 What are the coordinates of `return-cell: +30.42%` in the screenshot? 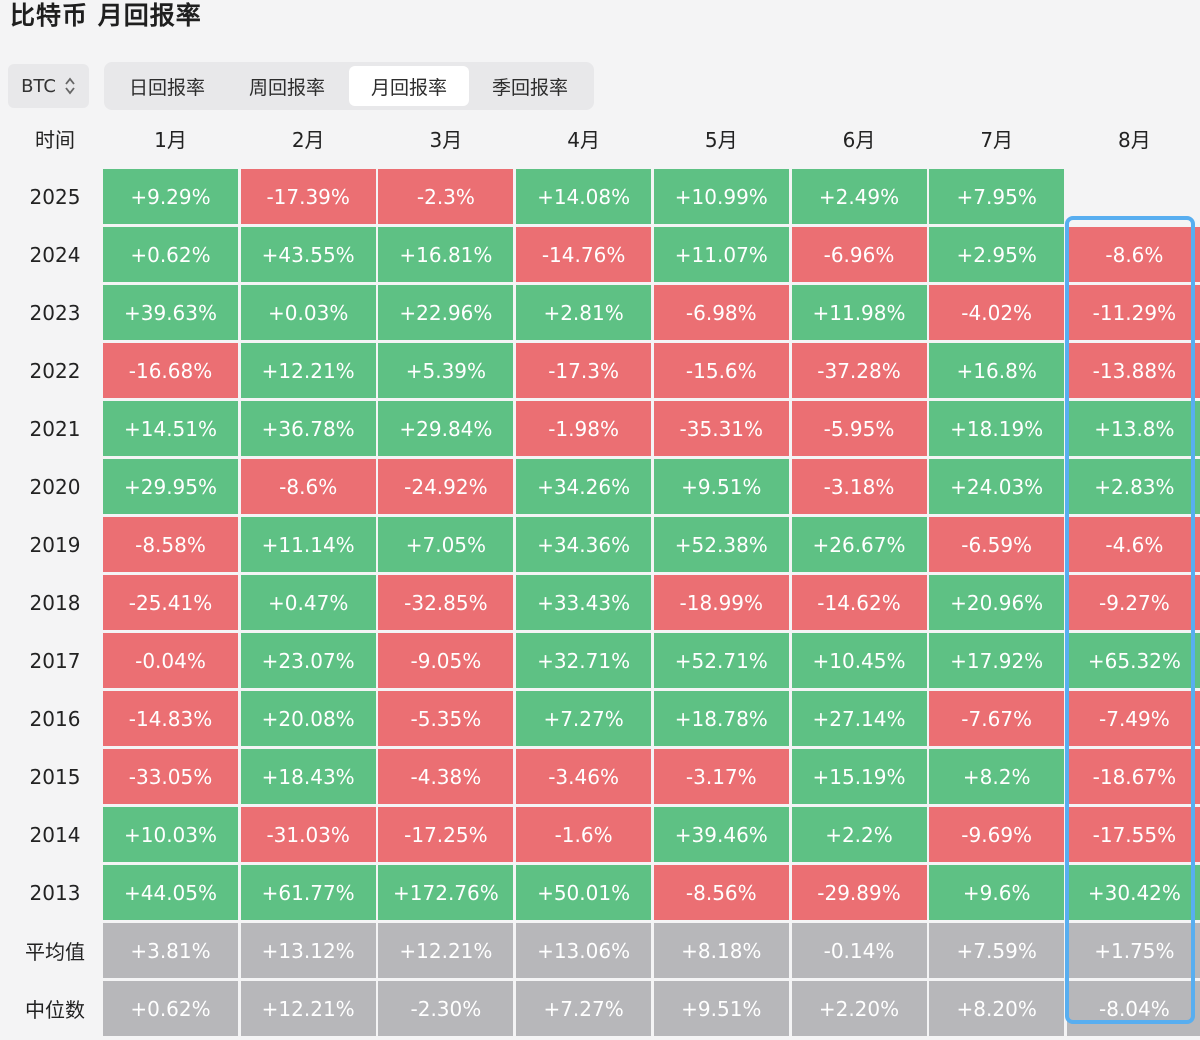 It's located at (1133, 892).